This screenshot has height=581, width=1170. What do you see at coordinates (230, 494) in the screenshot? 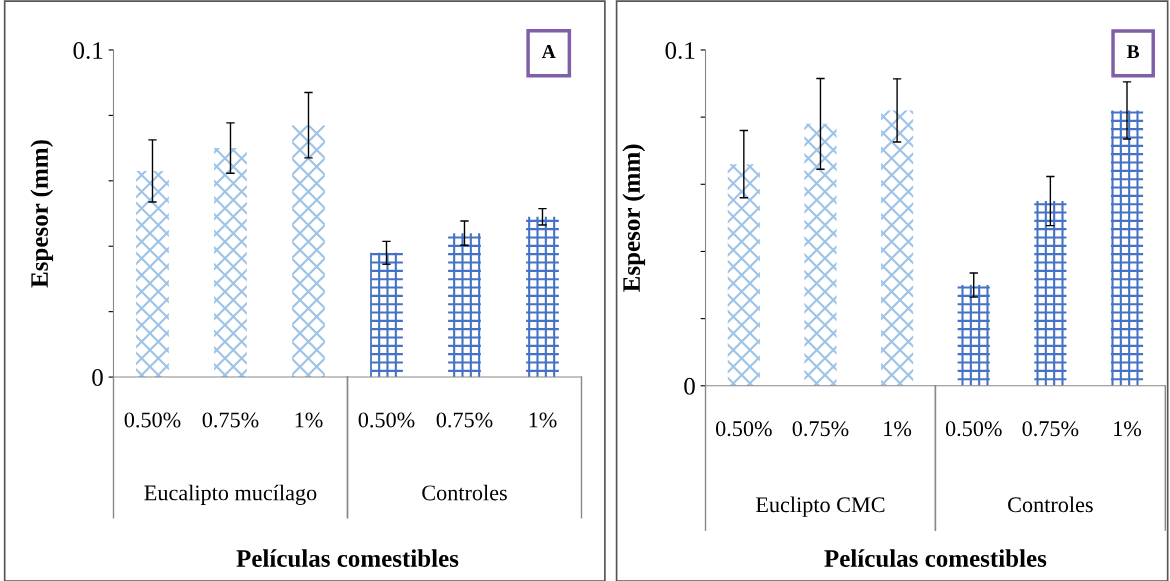
I see `text: Eucalipto mucílago` at bounding box center [230, 494].